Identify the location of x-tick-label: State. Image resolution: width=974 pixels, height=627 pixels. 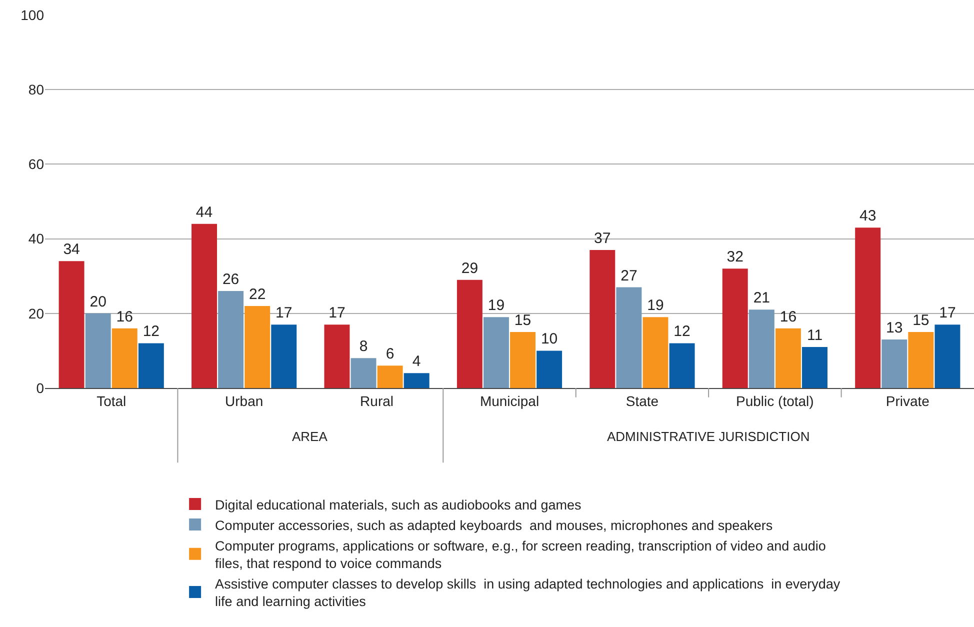
(642, 400).